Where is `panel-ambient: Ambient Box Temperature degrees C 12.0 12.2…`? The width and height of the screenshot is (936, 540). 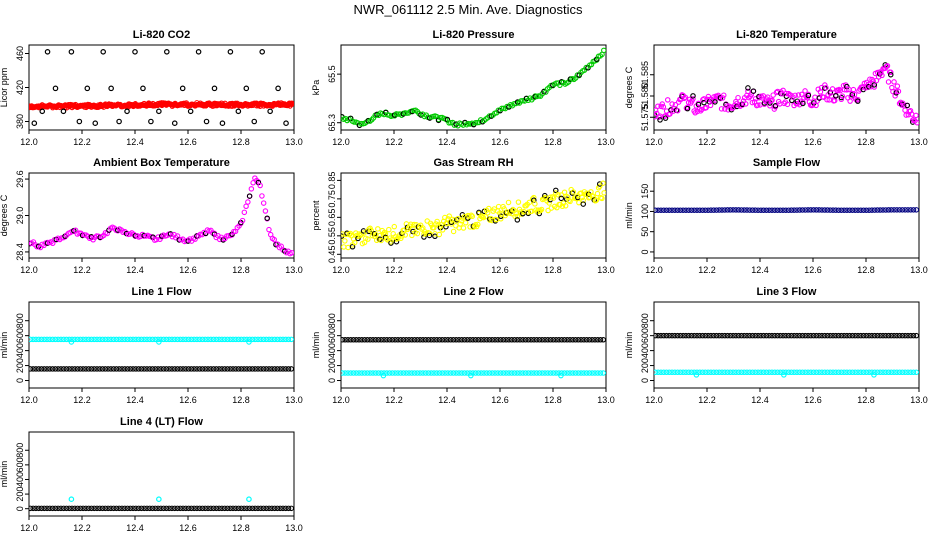
panel-ambient: Ambient Box Temperature degrees C 12.0 12.2… is located at coordinates (151, 216).